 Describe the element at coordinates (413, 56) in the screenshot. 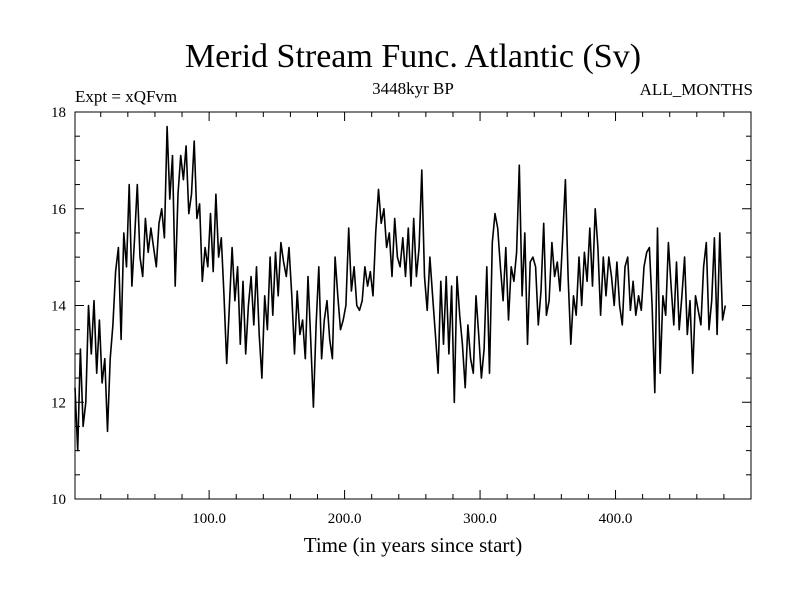

I see `chart-title: Merid Stream Func. Atlantic (Sv)` at that location.